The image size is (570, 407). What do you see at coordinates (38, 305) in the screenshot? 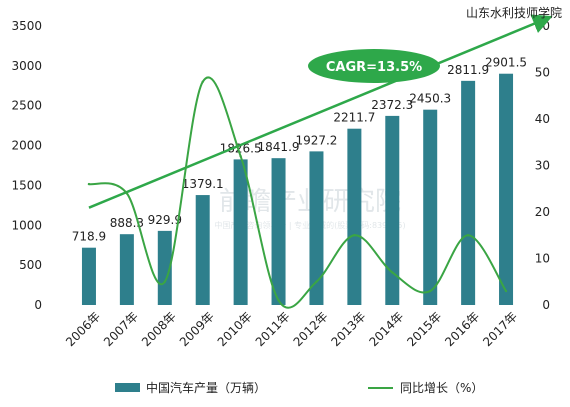
I see `left-tick-label: 0` at bounding box center [38, 305].